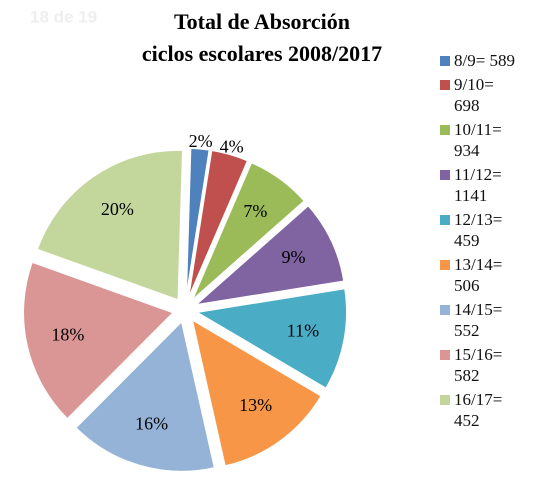  Describe the element at coordinates (262, 21) in the screenshot. I see `chart-title: Total de Absorción` at that location.